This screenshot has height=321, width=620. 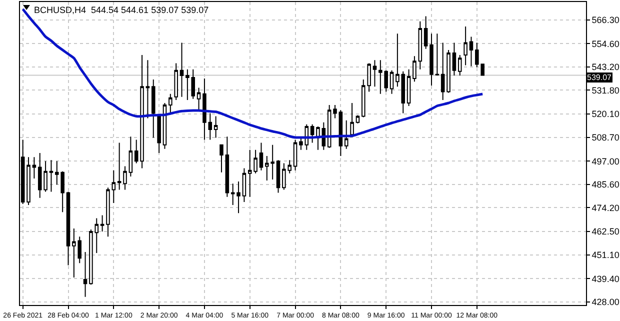 What do you see at coordinates (606, 279) in the screenshot?
I see `y-tick-label: 439.40` at bounding box center [606, 279].